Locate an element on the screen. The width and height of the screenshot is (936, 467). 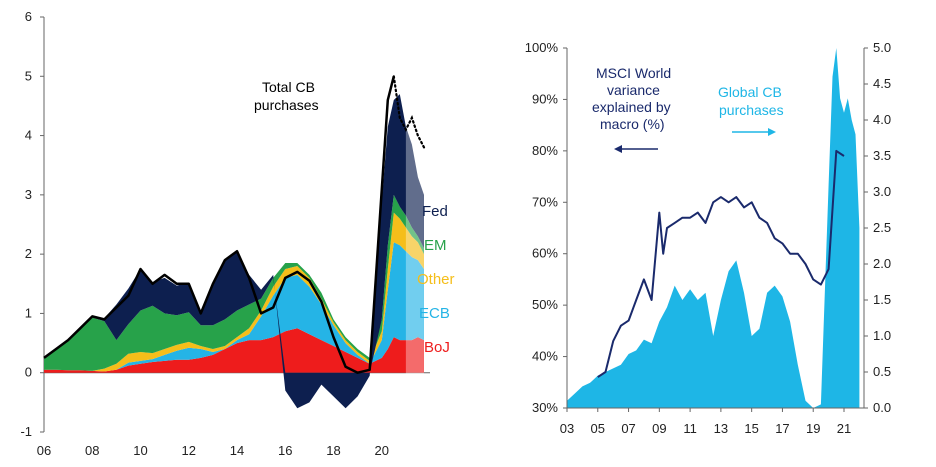
msci-annotation-line2: variance is located at coordinates (633, 90).